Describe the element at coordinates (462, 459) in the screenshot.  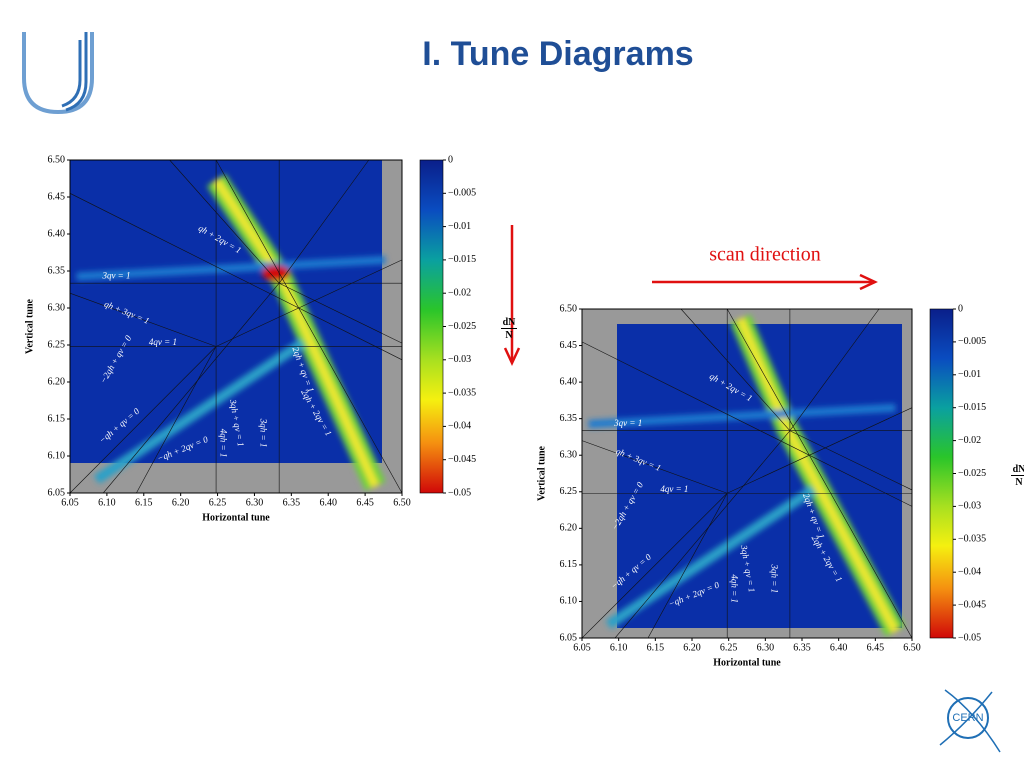
I see `colorbar-tick-label: −0.045` at that location.